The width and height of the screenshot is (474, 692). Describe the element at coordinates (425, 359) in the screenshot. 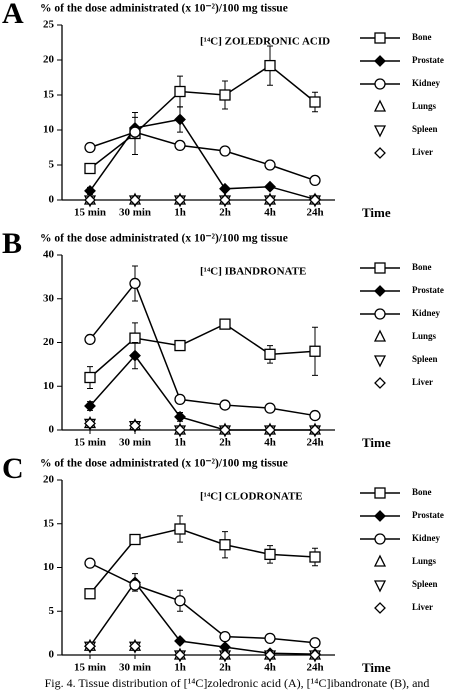

I see `legend-label: Spleen` at that location.